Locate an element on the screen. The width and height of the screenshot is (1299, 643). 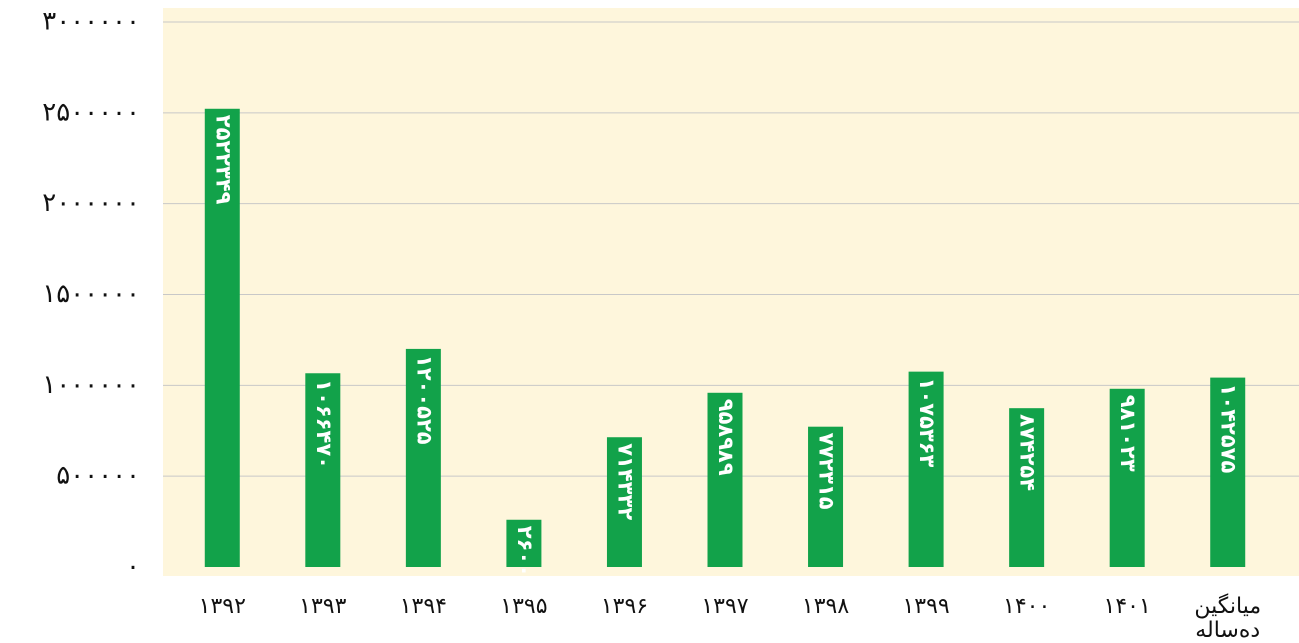
x-tick-label: ۱۳۹۹ is located at coordinates (925, 606).